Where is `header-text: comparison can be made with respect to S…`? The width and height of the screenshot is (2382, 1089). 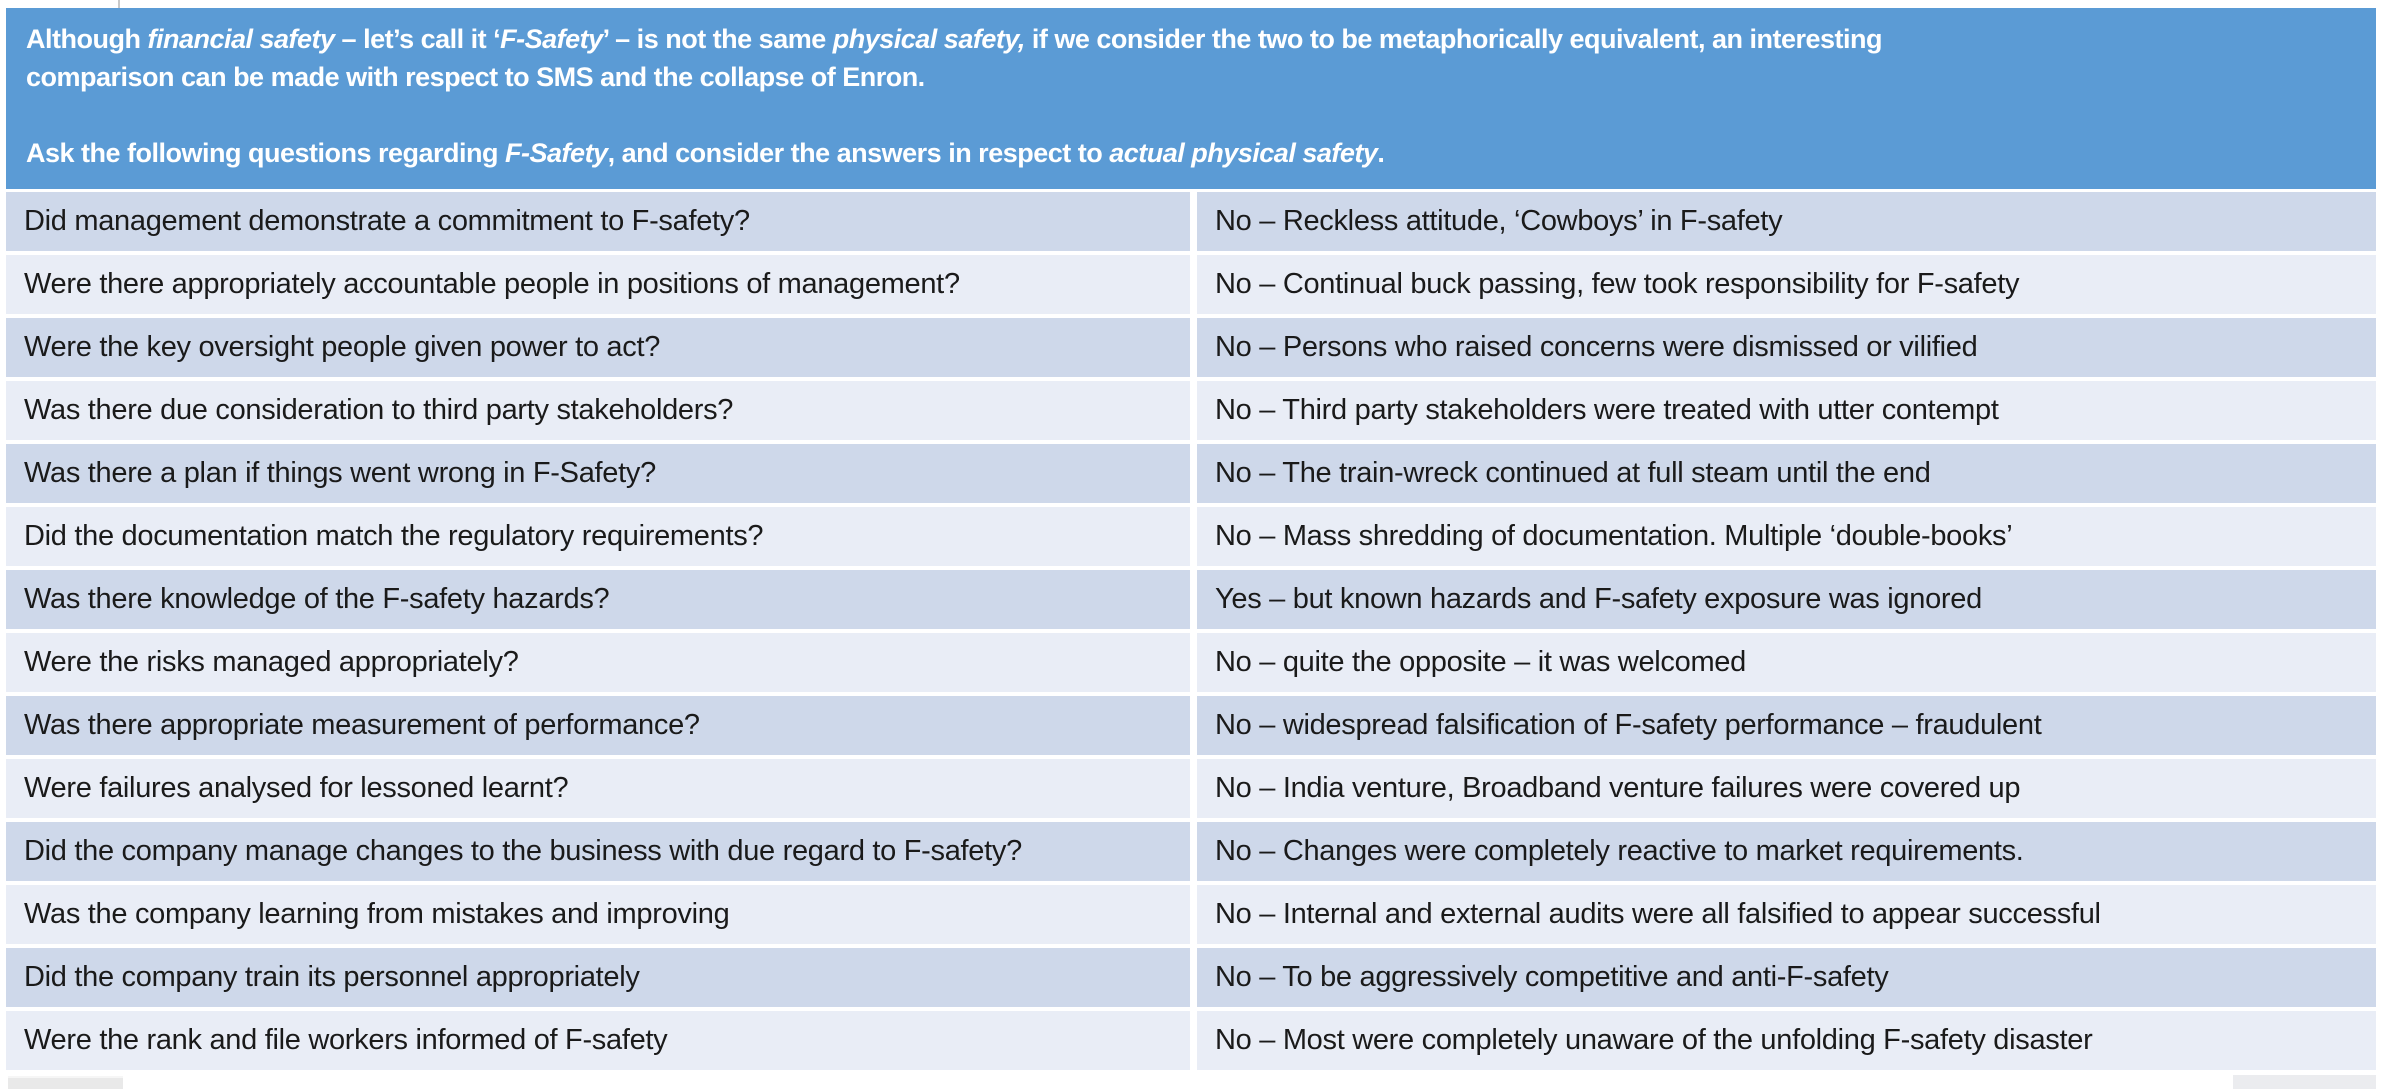
header-text: comparison can be made with respect to S… is located at coordinates (475, 77).